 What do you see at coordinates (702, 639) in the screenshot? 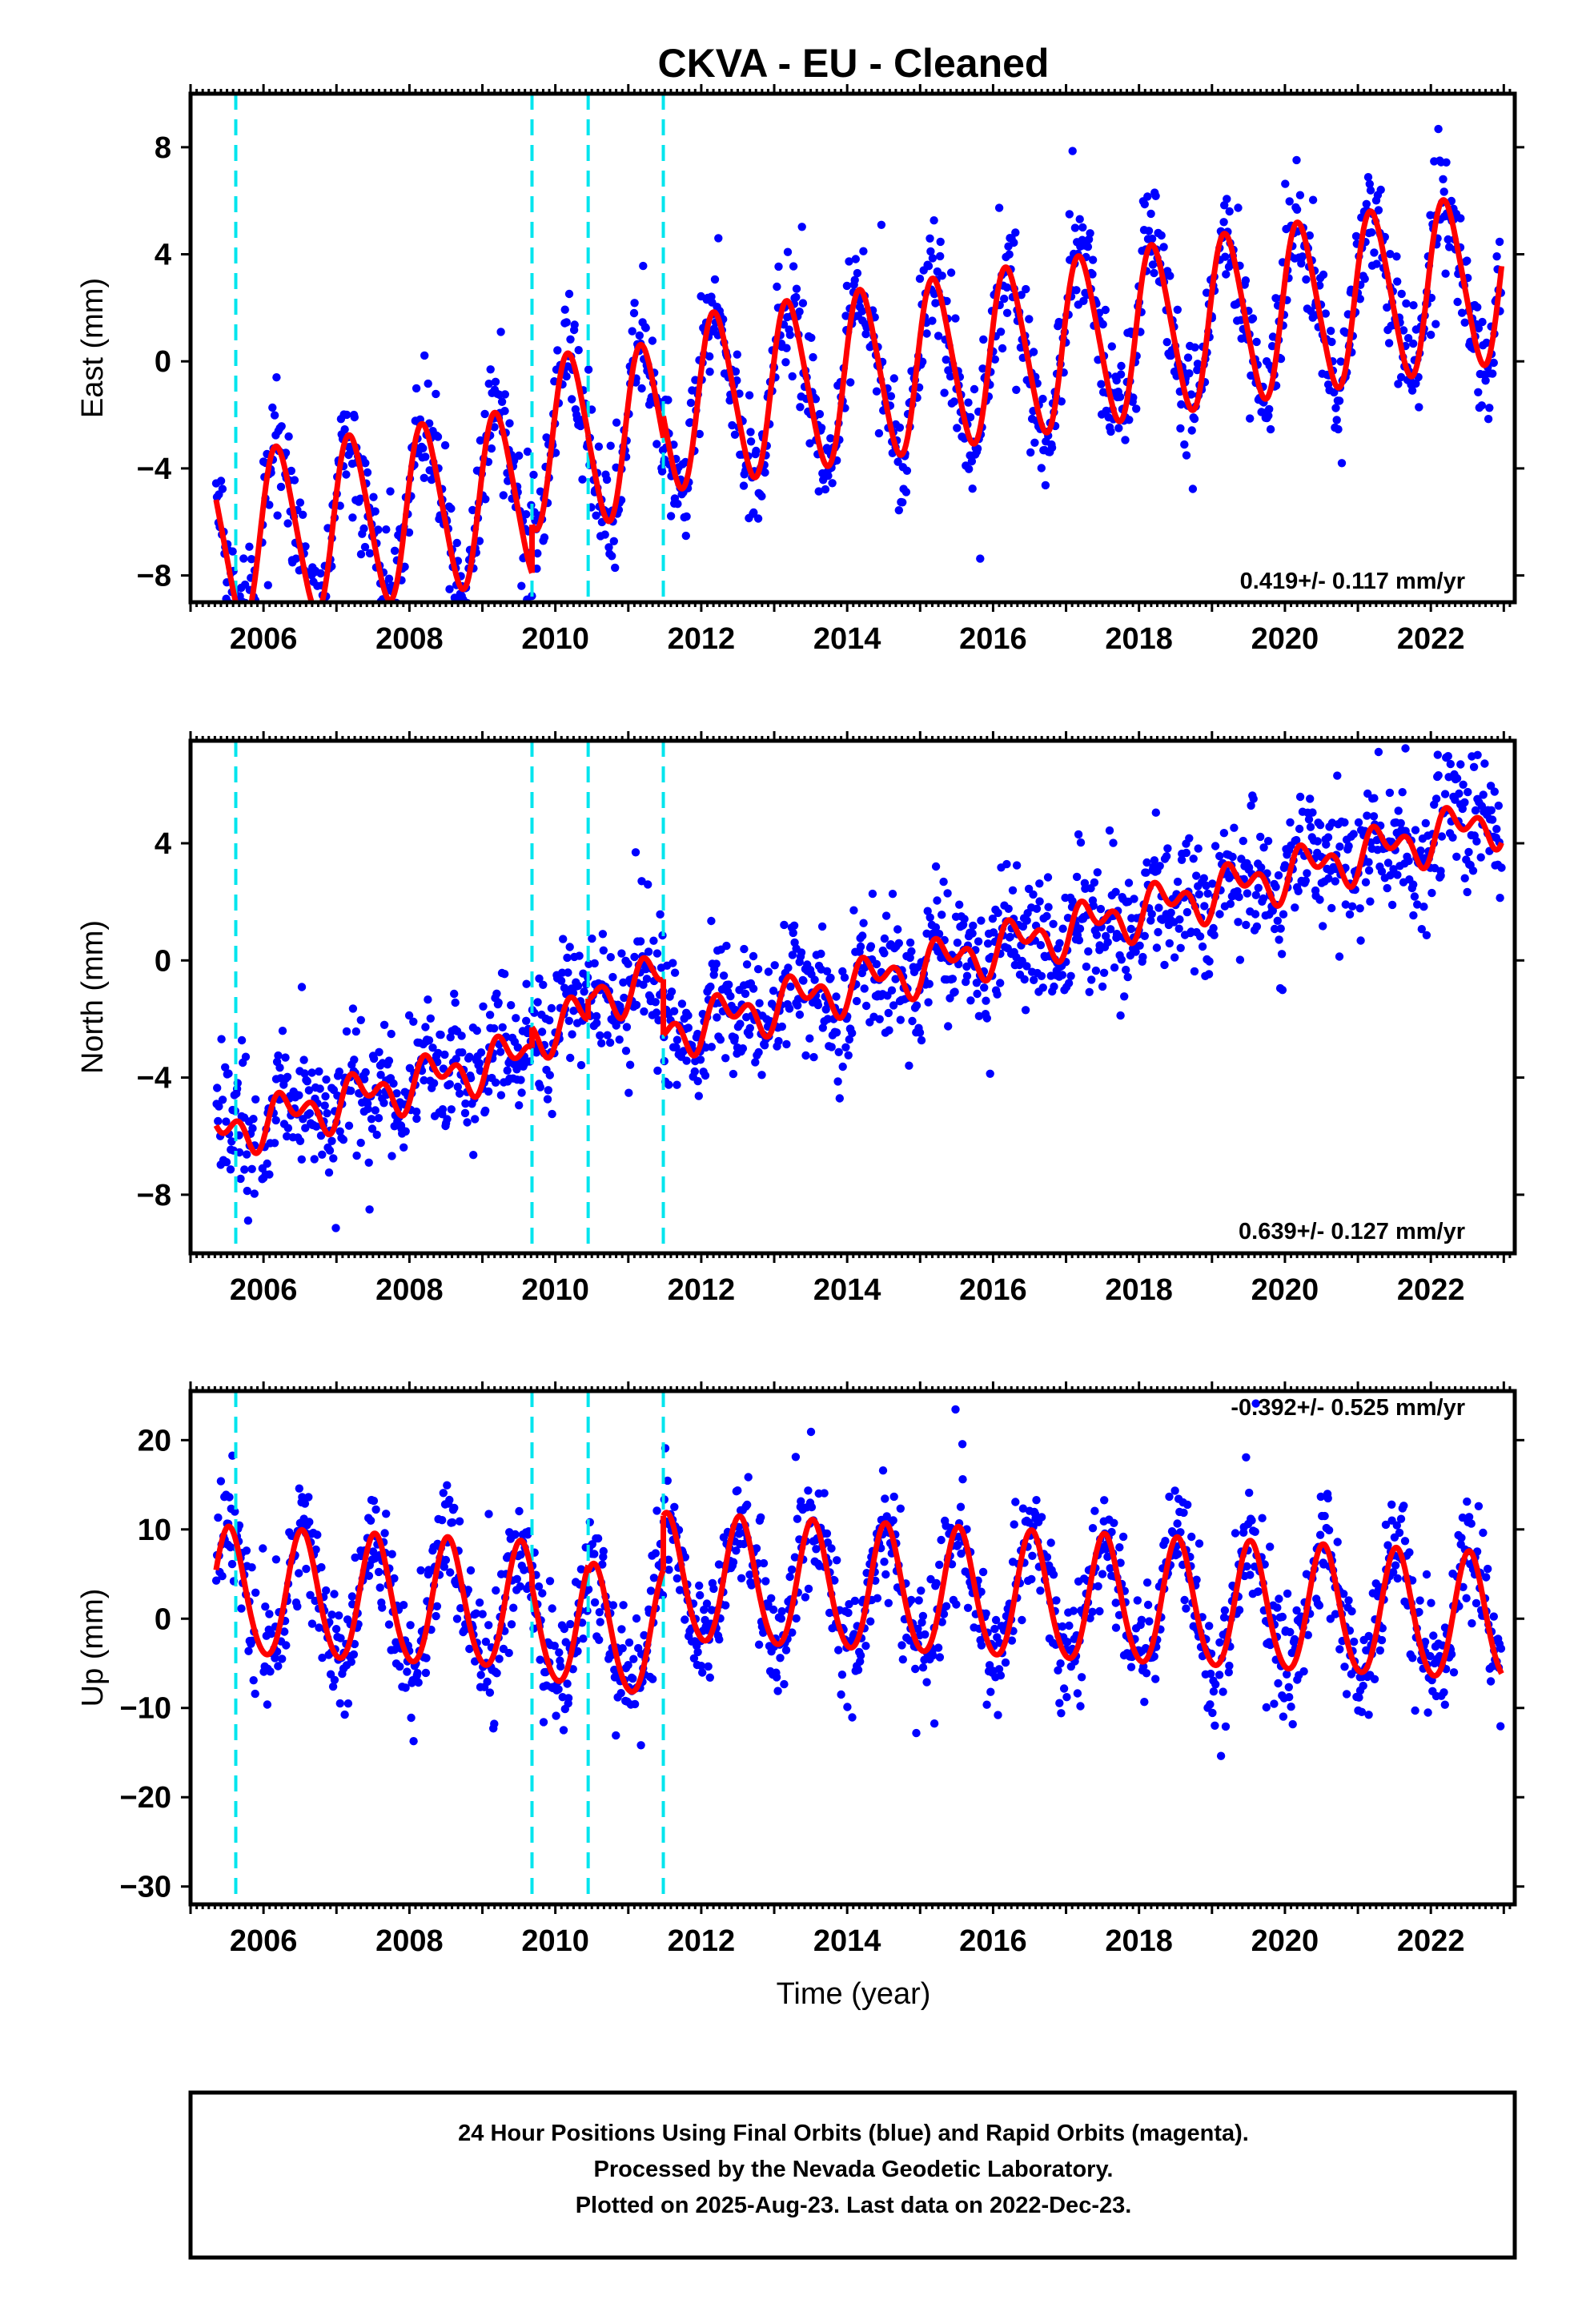
I see `east-x-tick-label: 2012` at bounding box center [702, 639].